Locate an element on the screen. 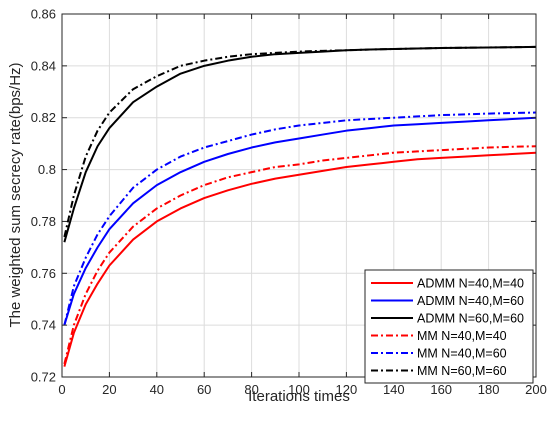 This screenshot has width=550, height=433. y-tick-label: 0.8 is located at coordinates (47, 169).